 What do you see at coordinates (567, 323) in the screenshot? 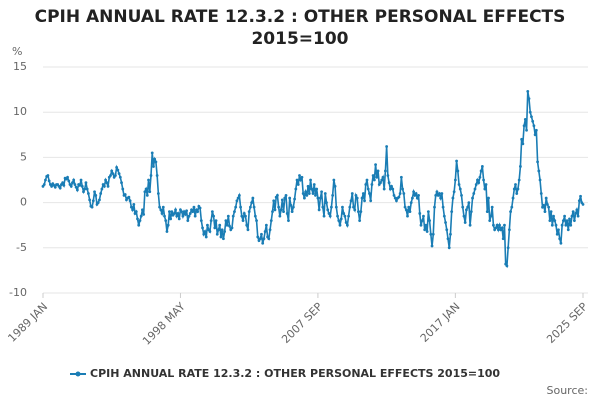
I see `x-tick-label: 2025 SEP` at bounding box center [567, 323].